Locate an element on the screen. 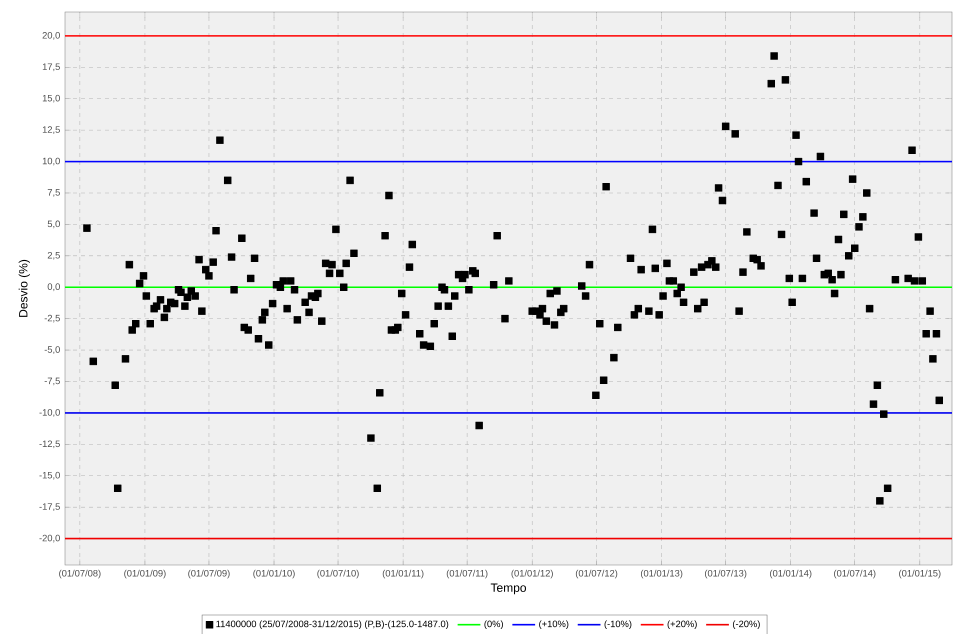 The height and width of the screenshot is (634, 953). legend-label: (0%) is located at coordinates (493, 625).